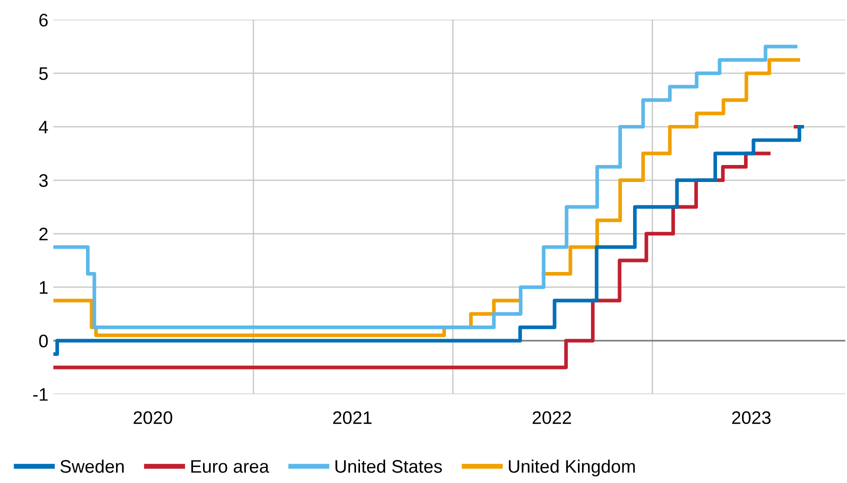 The image size is (847, 483). What do you see at coordinates (43, 180) in the screenshot?
I see `y-tick-label: 3` at bounding box center [43, 180].